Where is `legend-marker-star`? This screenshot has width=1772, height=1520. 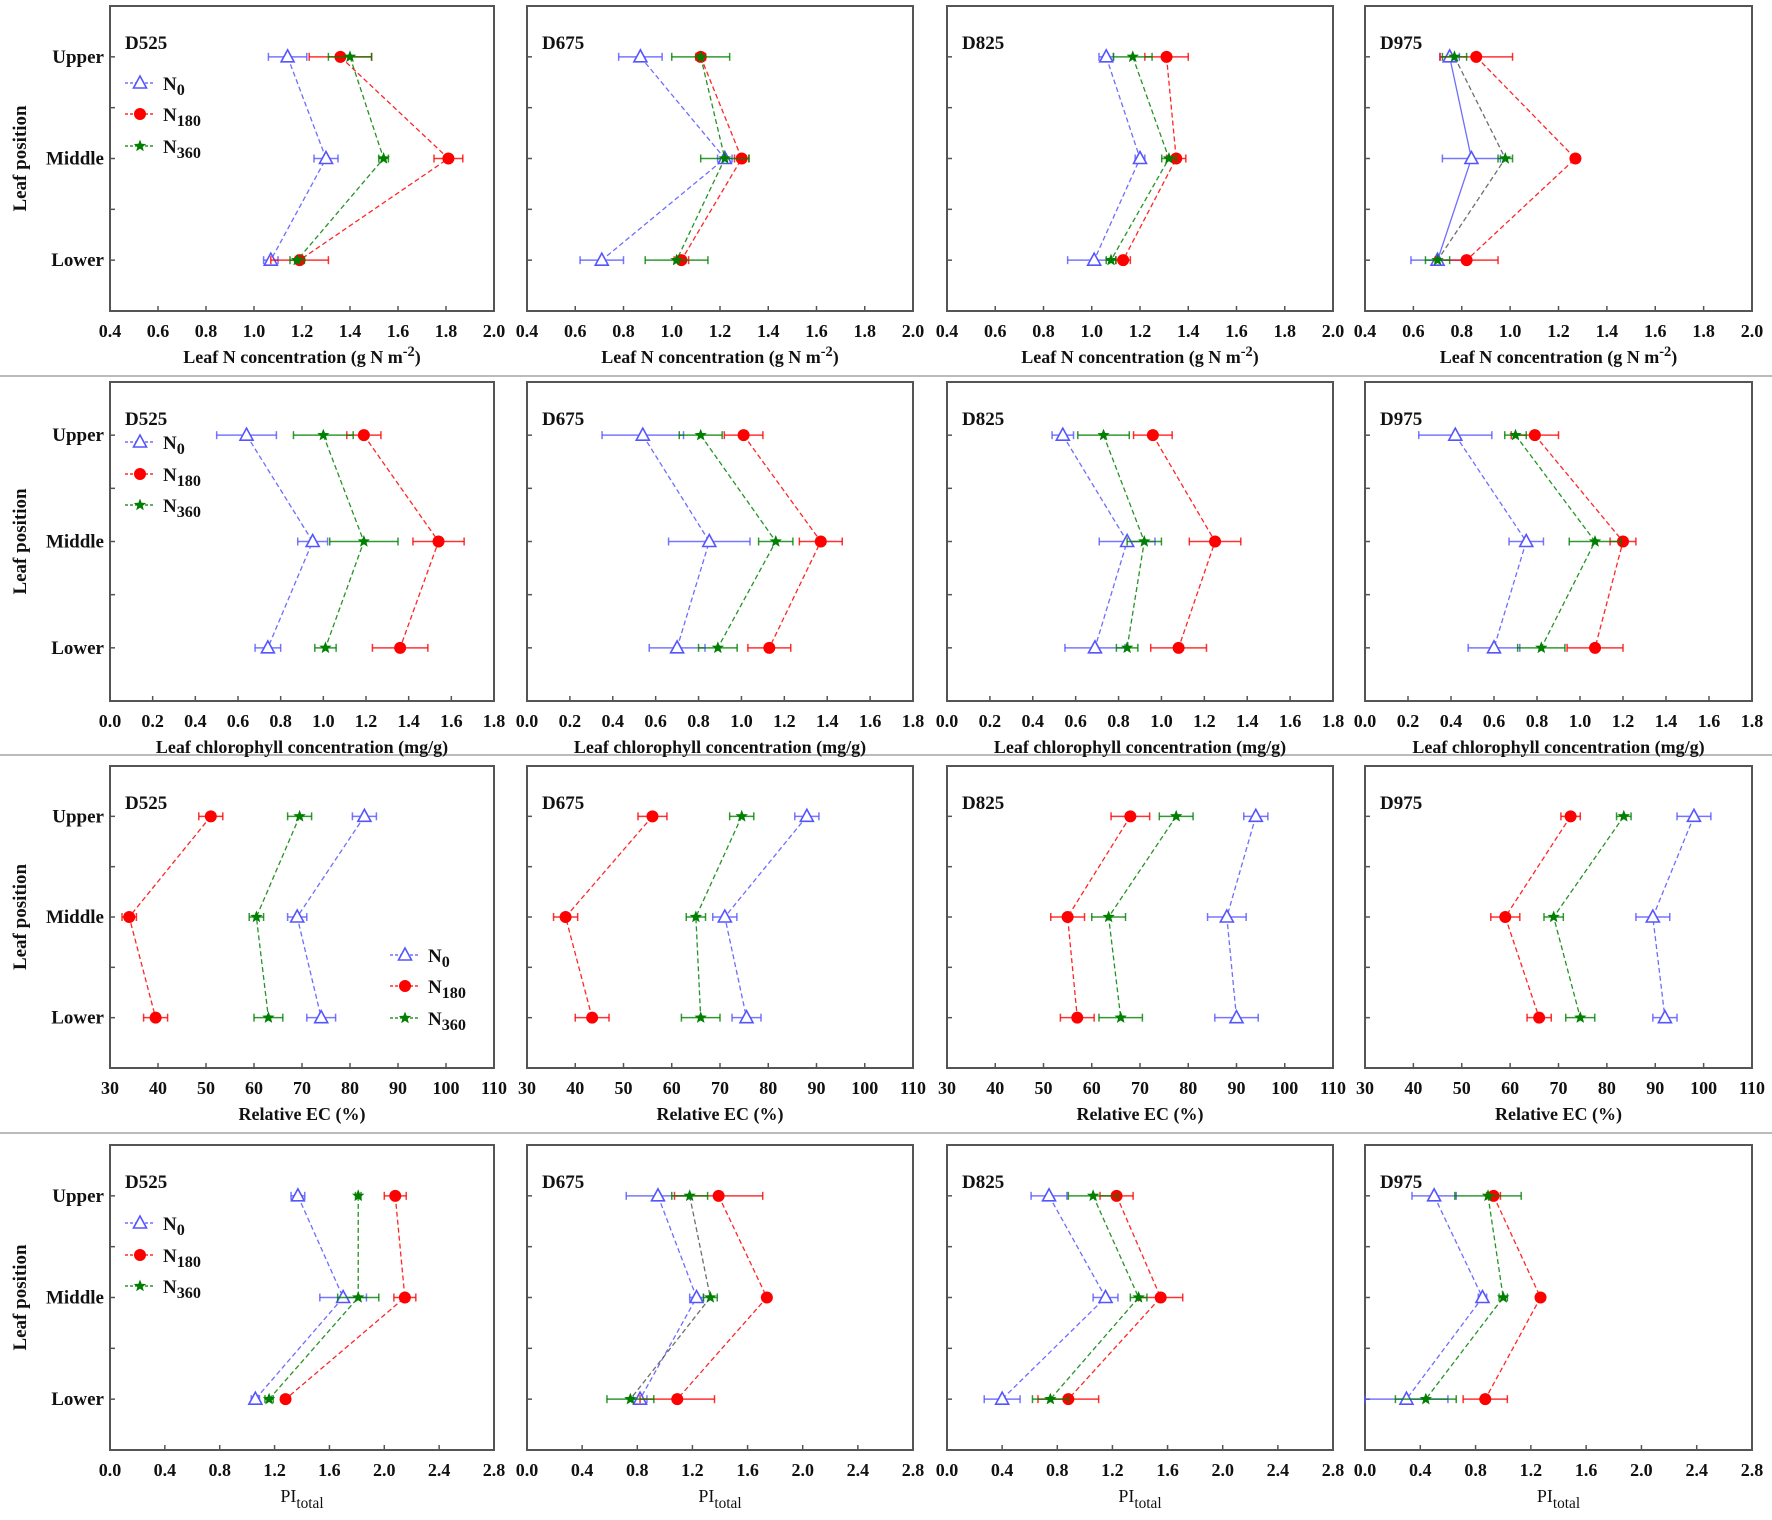
legend-marker-star is located at coordinates (140, 1285).